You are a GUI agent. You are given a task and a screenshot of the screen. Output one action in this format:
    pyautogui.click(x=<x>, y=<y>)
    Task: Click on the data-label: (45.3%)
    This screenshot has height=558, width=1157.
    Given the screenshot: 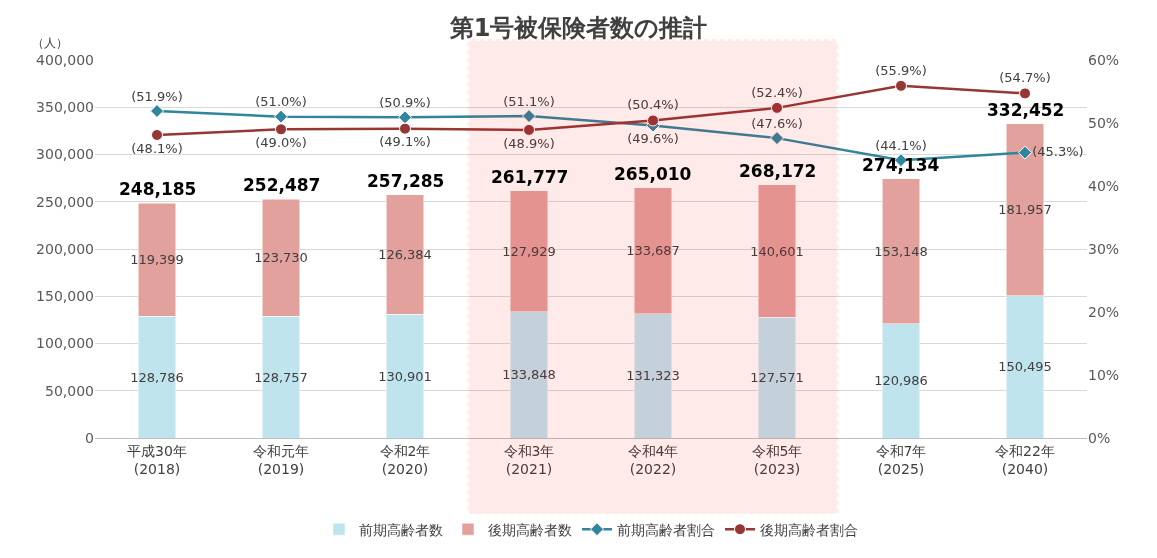 What is the action you would take?
    pyautogui.click(x=1058, y=151)
    